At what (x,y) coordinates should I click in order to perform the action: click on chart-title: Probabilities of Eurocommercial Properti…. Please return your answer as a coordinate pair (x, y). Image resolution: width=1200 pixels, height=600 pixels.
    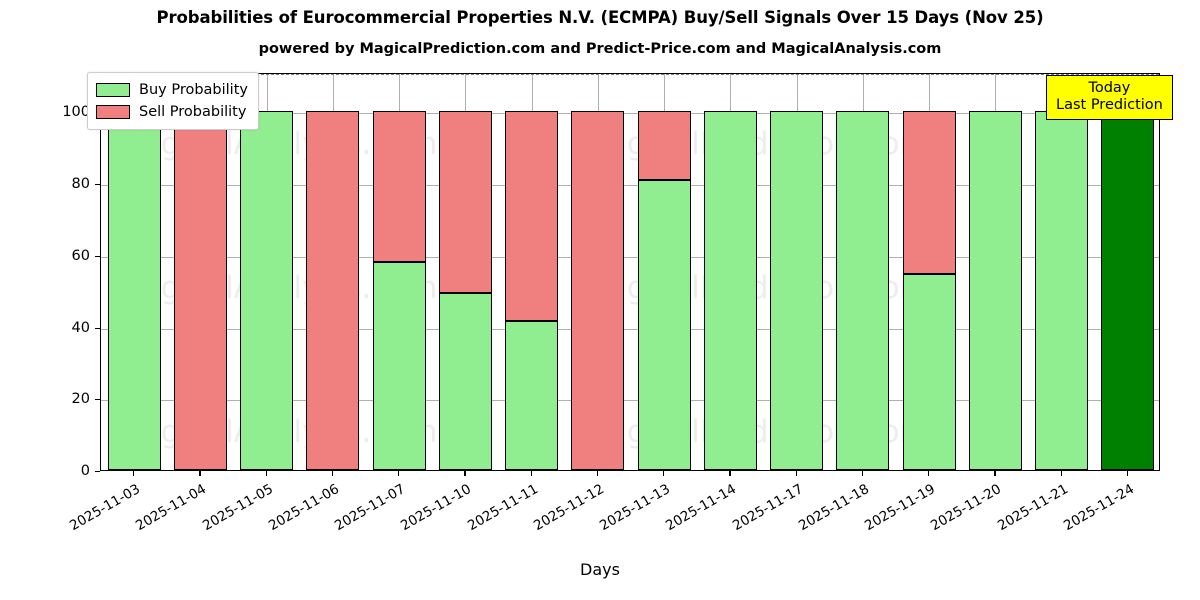
    Looking at the image, I should click on (600, 17).